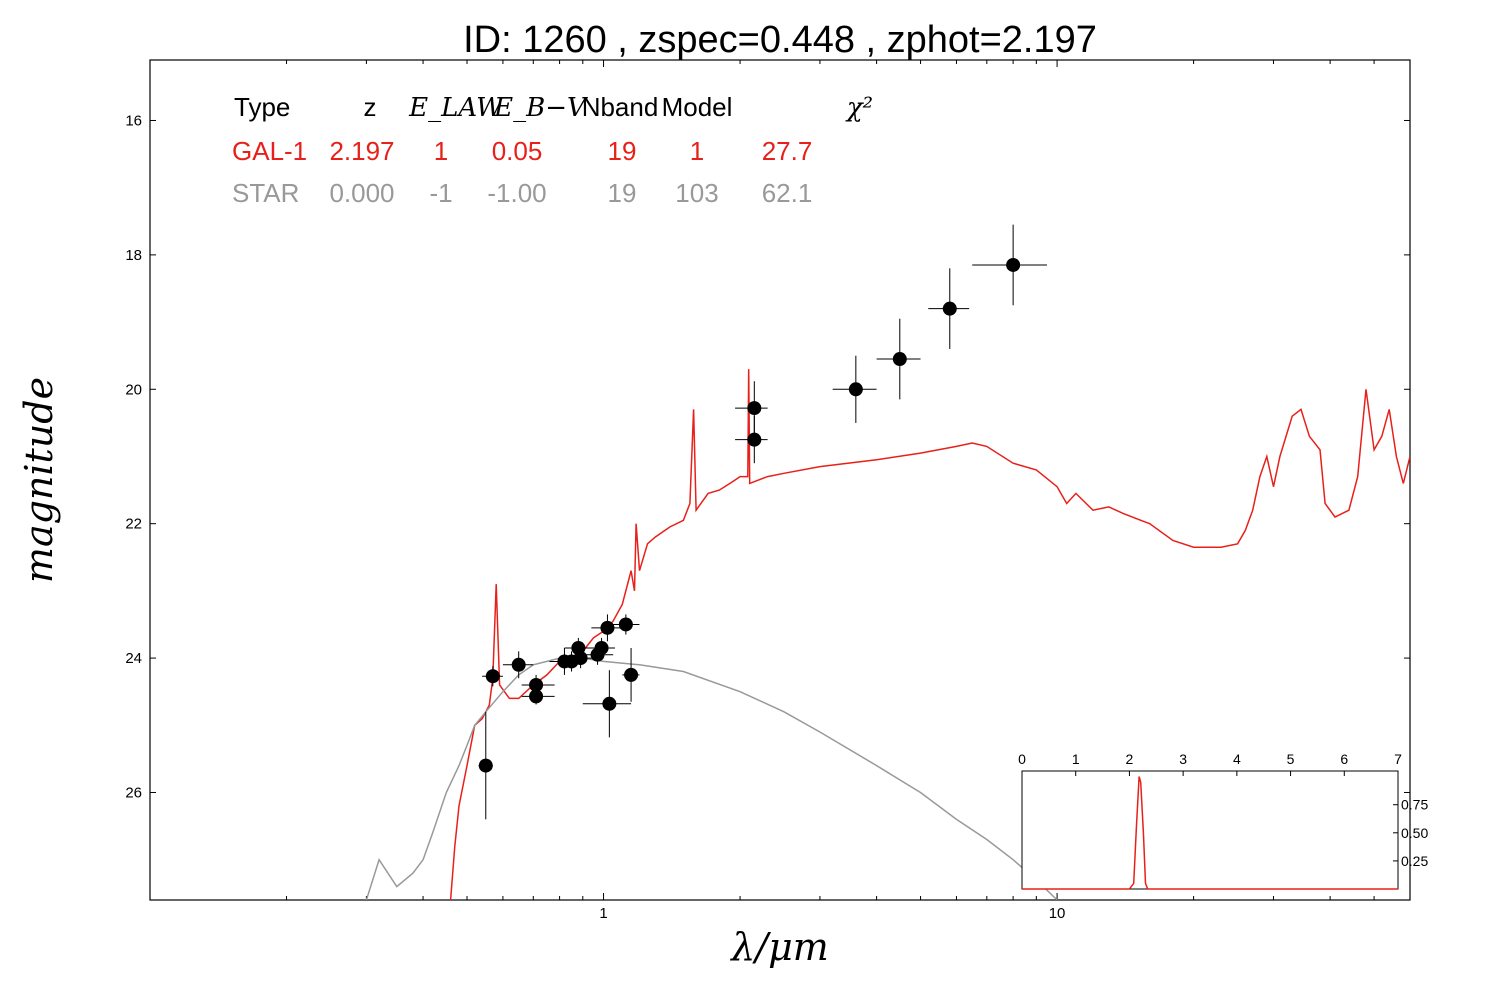  What do you see at coordinates (697, 107) in the screenshot?
I see `table-header: Model` at bounding box center [697, 107].